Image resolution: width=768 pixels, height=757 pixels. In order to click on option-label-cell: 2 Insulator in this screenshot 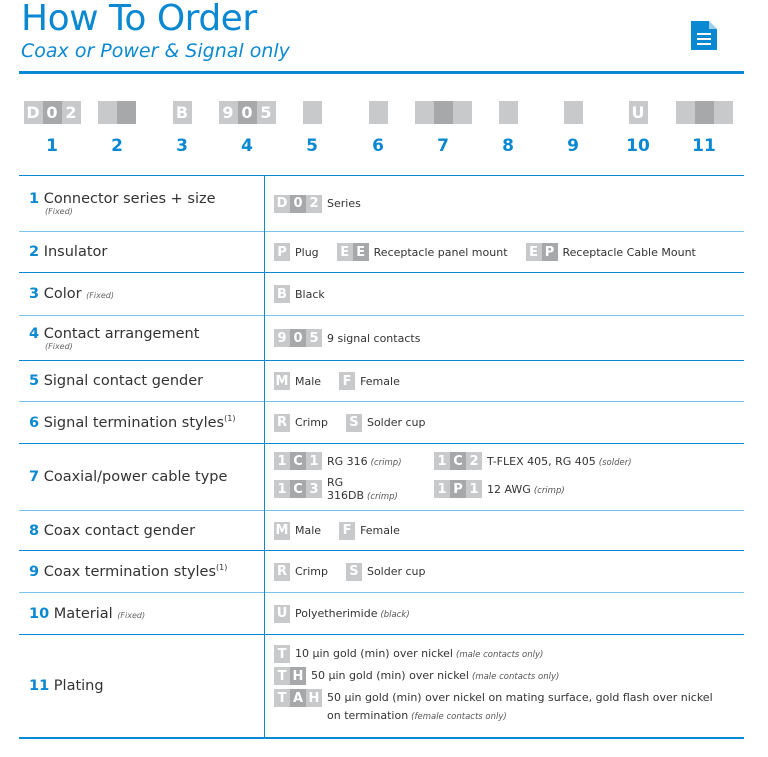, I will do `click(142, 252)`.